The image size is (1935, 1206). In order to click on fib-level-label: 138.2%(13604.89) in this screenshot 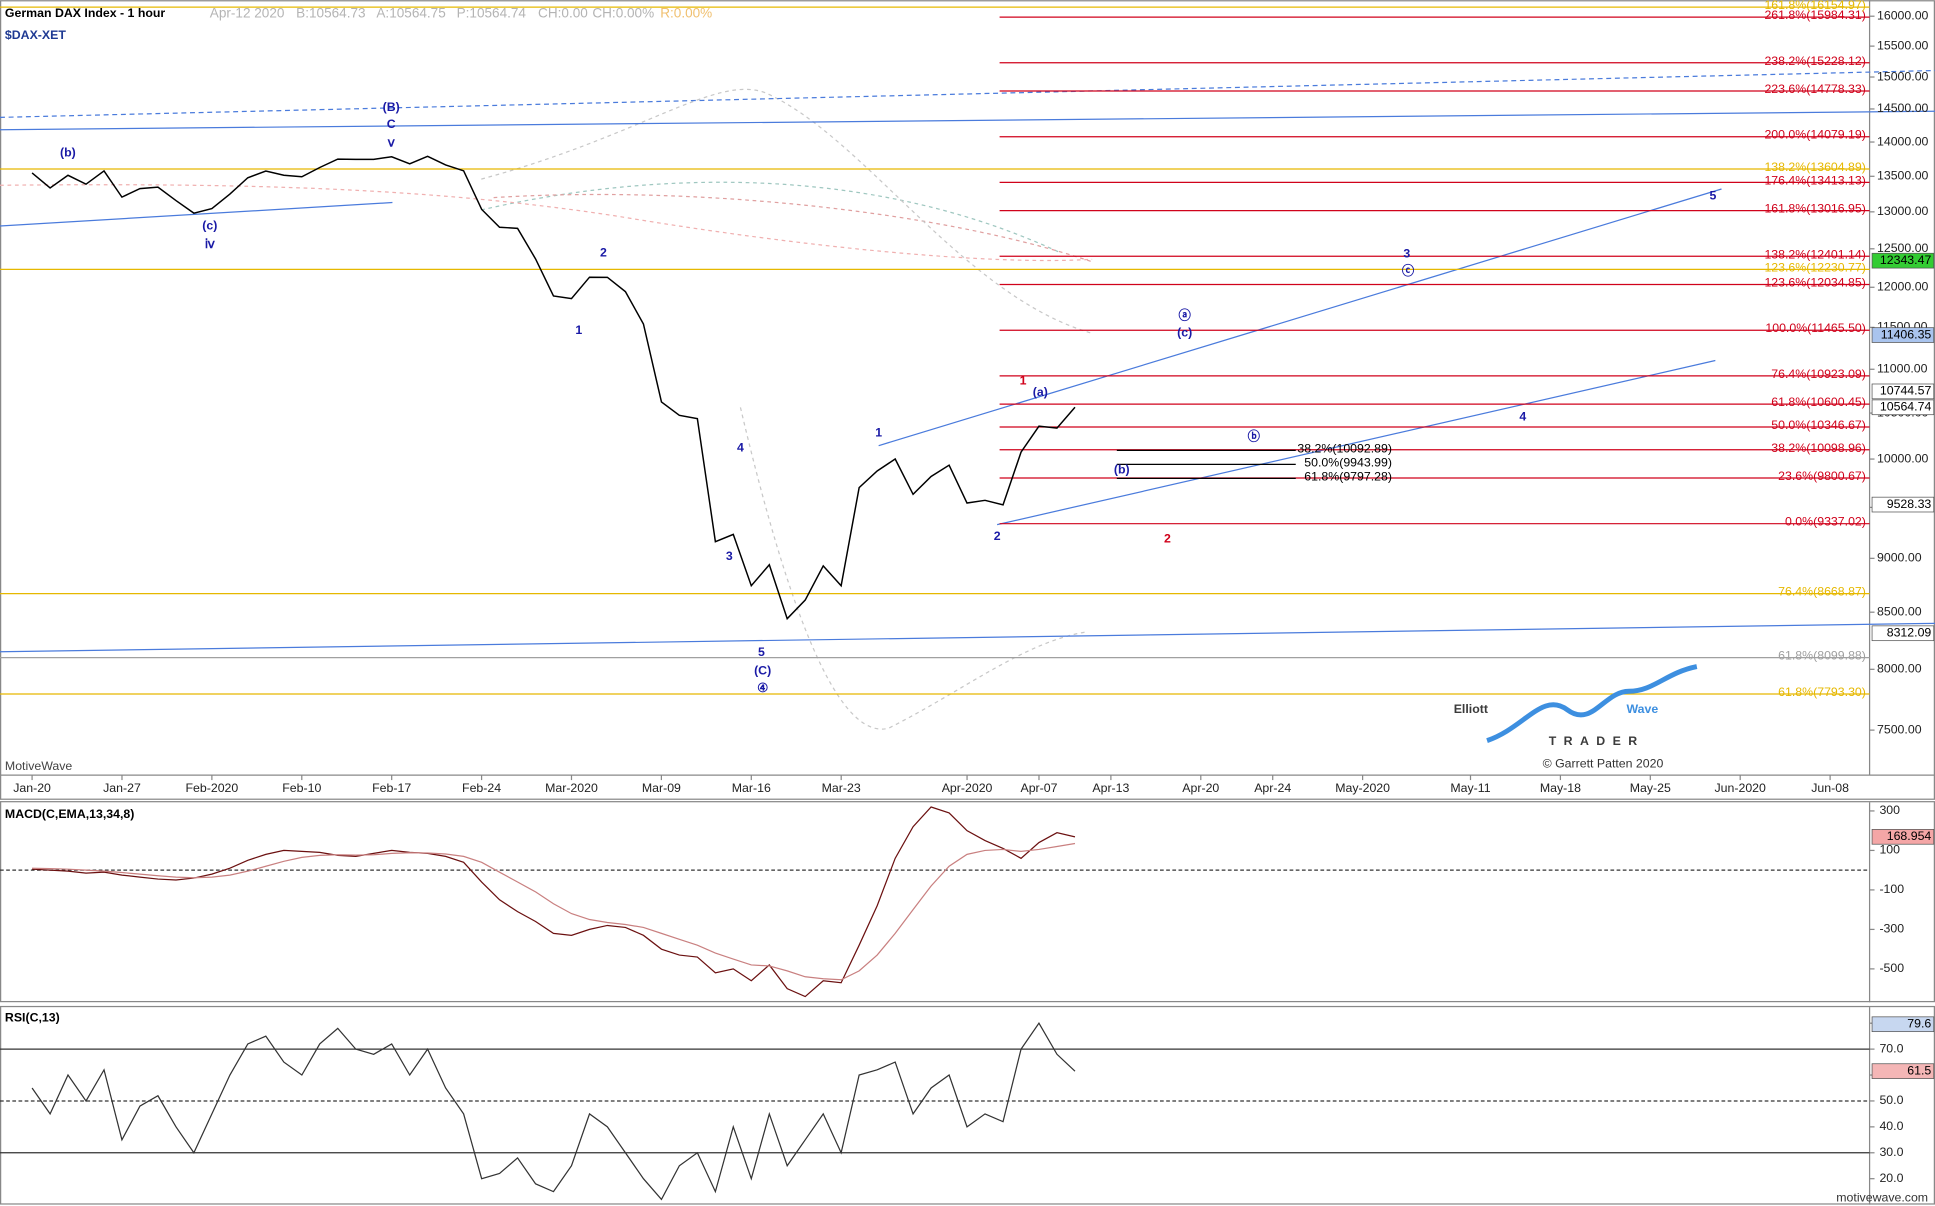, I will do `click(1814, 167)`.